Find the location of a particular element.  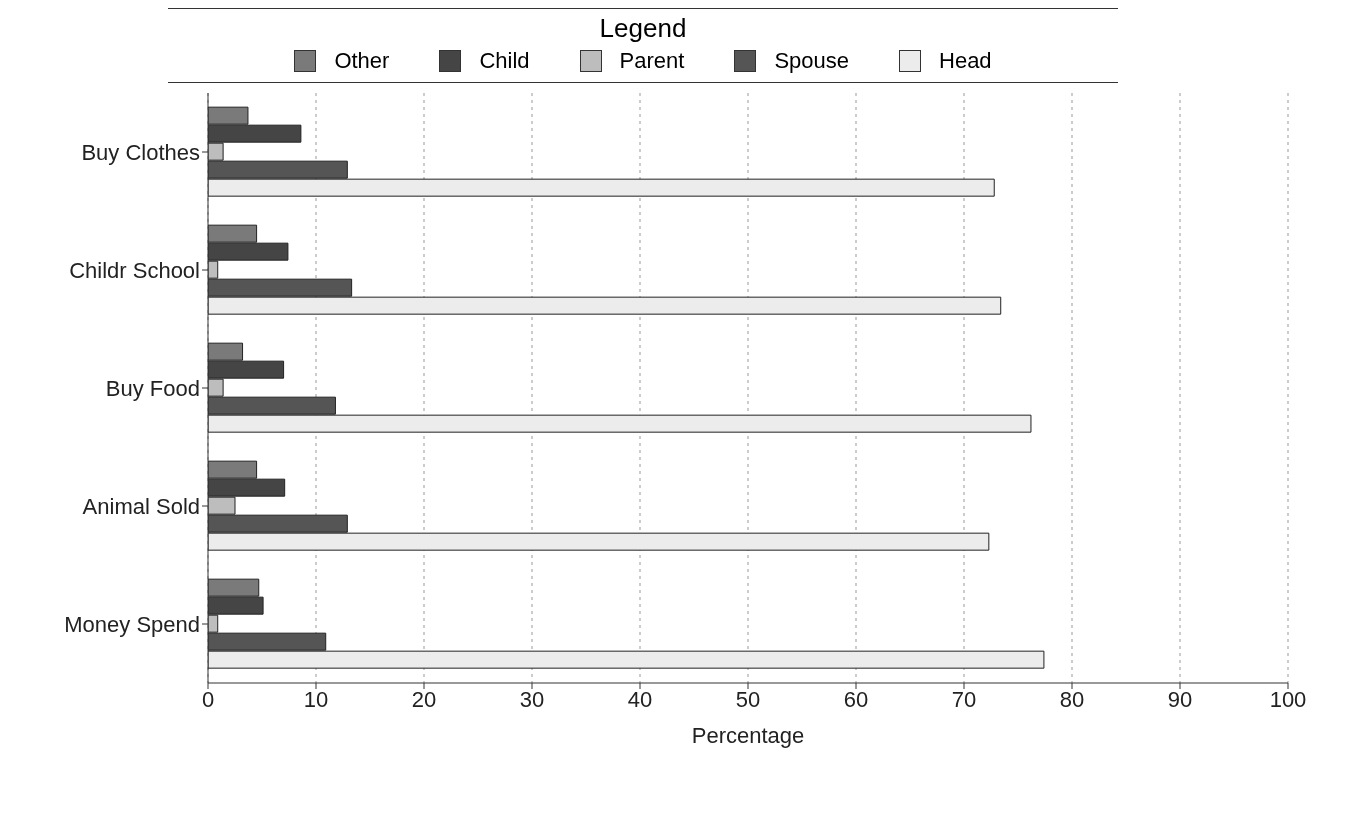

legend-label: Other is located at coordinates (362, 61).